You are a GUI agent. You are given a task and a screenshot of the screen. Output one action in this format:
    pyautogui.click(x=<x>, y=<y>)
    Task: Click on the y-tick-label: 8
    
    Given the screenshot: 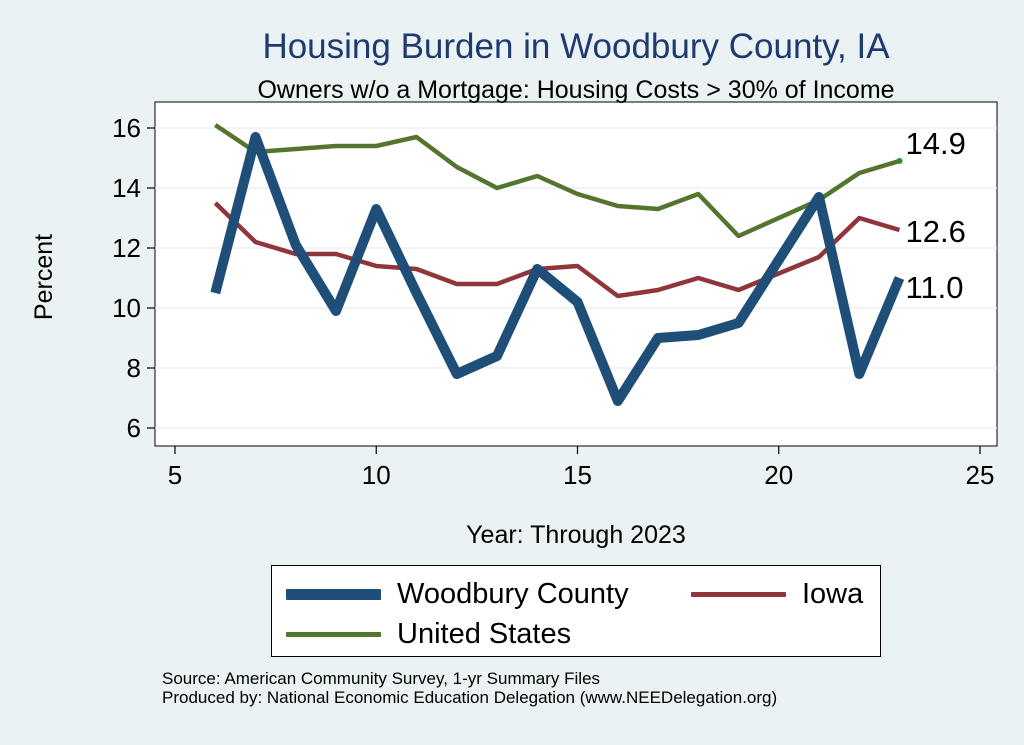 What is the action you would take?
    pyautogui.click(x=134, y=368)
    